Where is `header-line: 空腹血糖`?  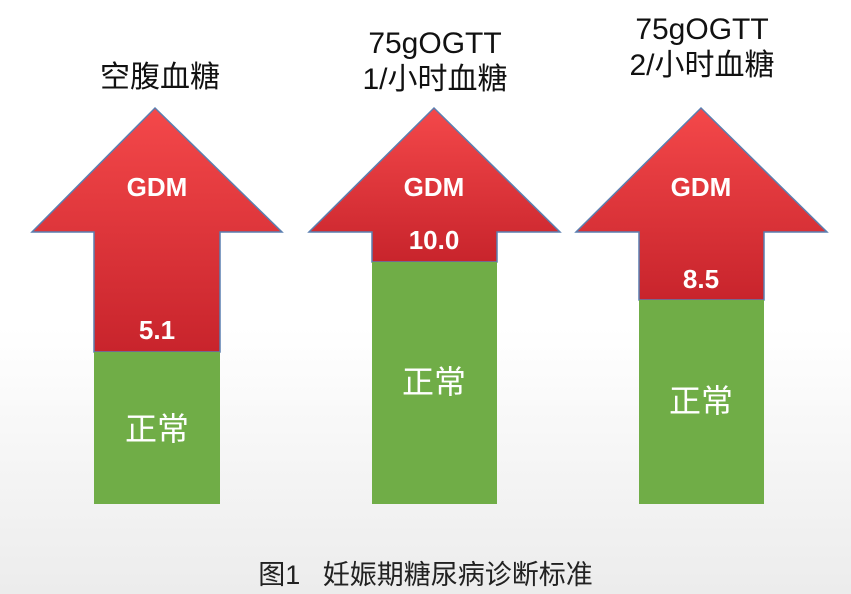 header-line: 空腹血糖 is located at coordinates (160, 77).